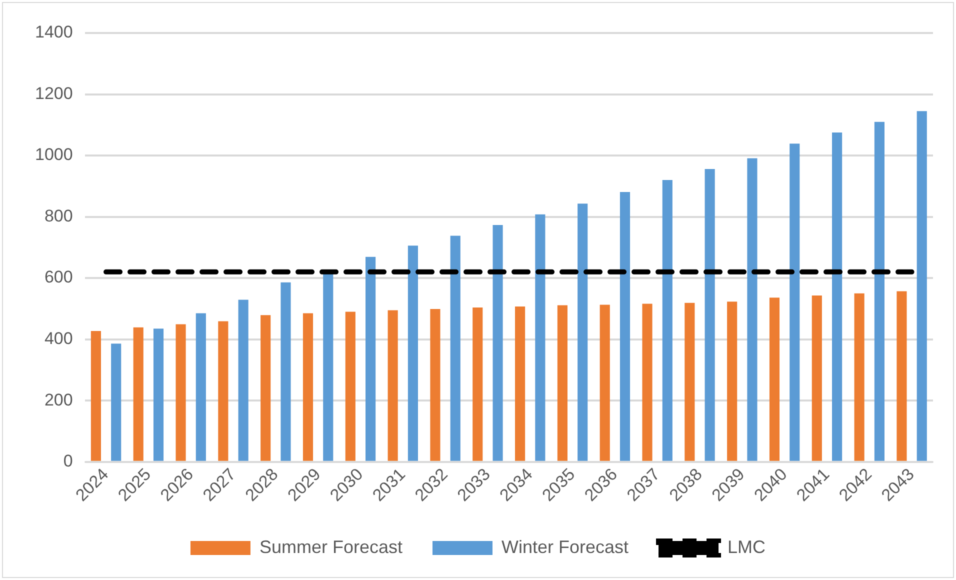 This screenshot has height=580, width=956. What do you see at coordinates (331, 546) in the screenshot?
I see `legend-label: Summer Forecast` at bounding box center [331, 546].